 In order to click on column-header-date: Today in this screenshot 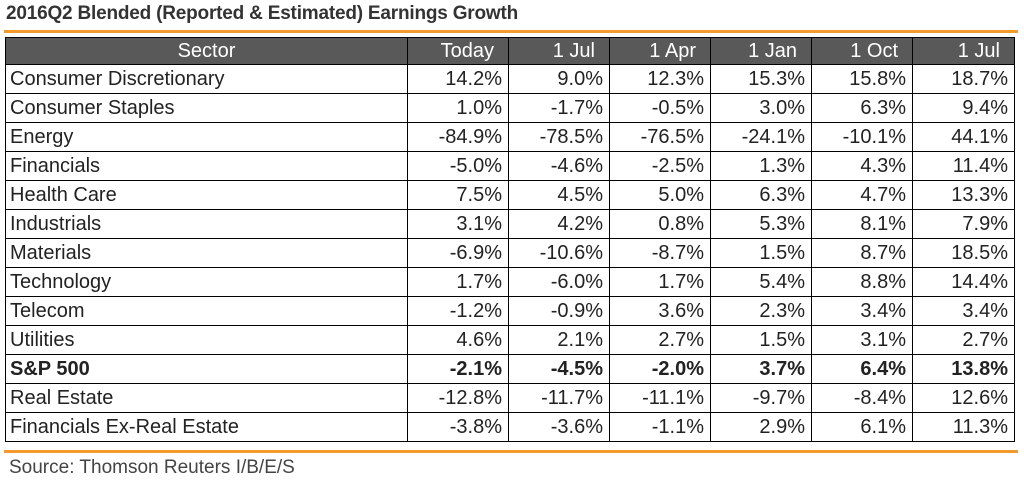, I will do `click(458, 51)`.